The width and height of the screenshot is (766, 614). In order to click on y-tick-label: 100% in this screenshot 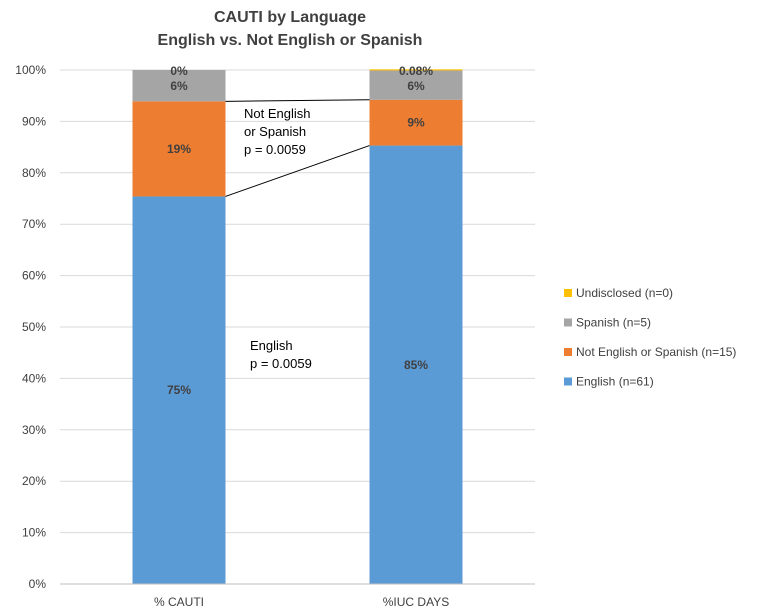, I will do `click(30, 70)`.